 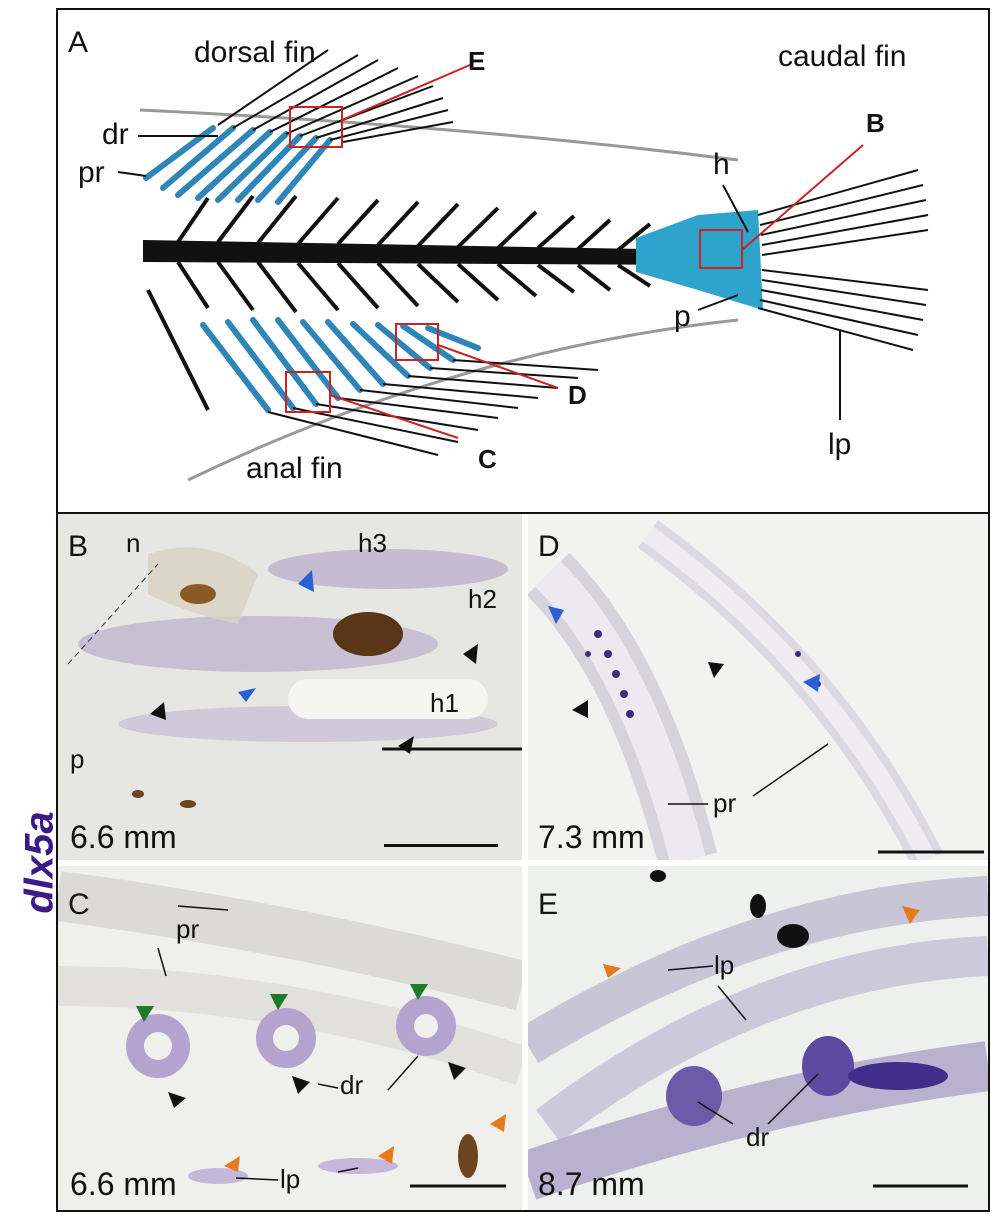 What do you see at coordinates (758, 1137) in the screenshot?
I see `dr-label-e: dr` at bounding box center [758, 1137].